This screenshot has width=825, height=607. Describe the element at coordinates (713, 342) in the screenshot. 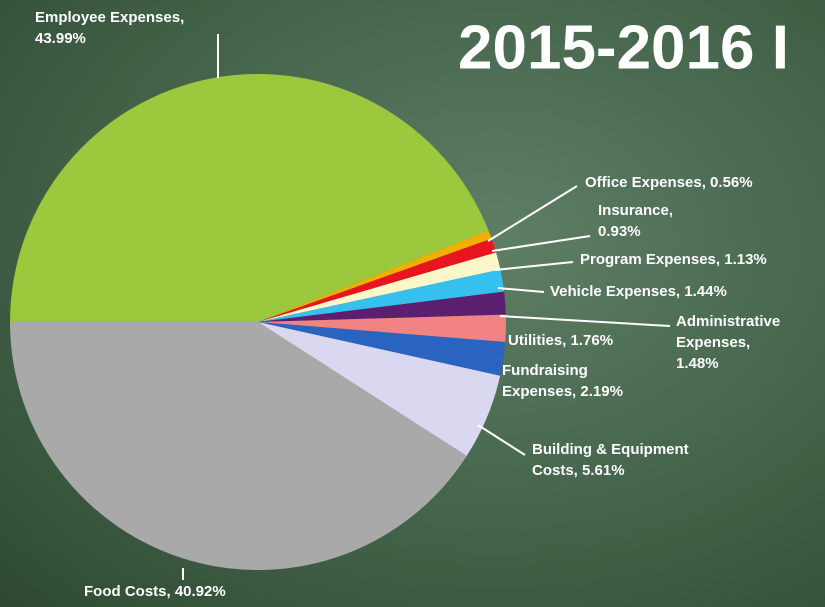

I see `data-label: Expenses,` at that location.